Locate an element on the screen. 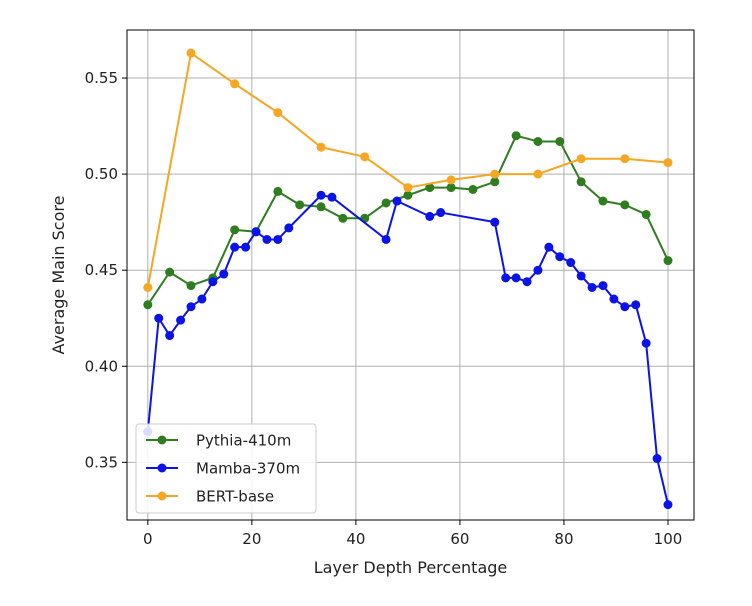 The image size is (752, 606). x-tick-label: 20 is located at coordinates (251, 539).